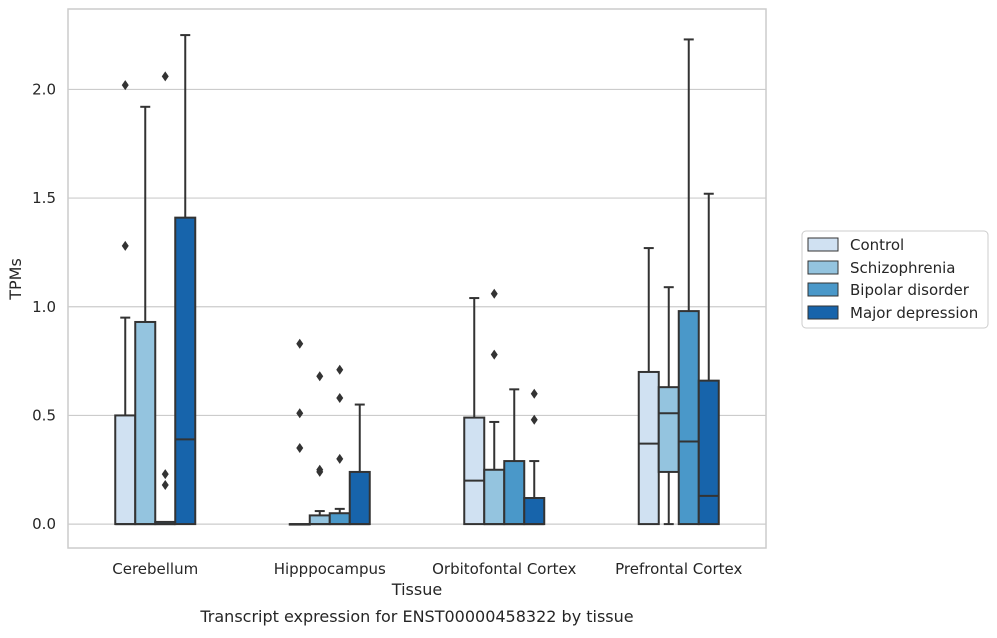  What do you see at coordinates (494, 407) in the screenshot?
I see `box-schizophrenia-orbitofontal-cortex` at bounding box center [494, 407].